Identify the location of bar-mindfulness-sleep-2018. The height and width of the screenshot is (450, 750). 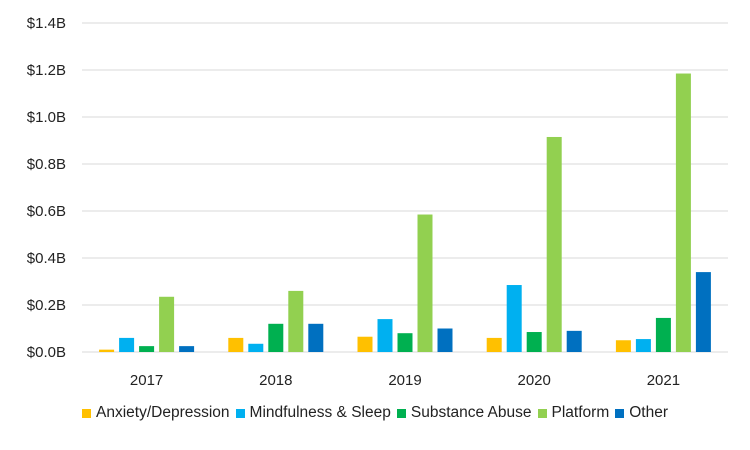
(256, 347).